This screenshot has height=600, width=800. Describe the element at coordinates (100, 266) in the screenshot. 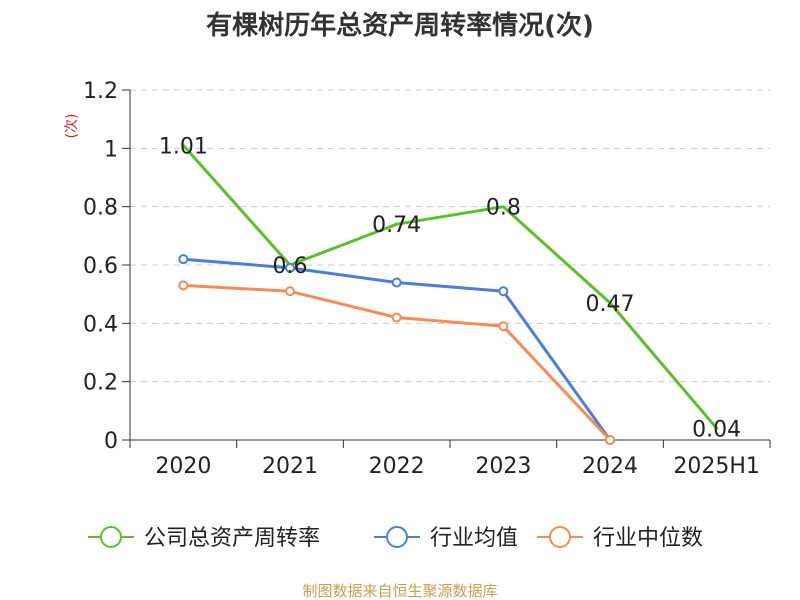

I see `y-tick-label: 0.6` at that location.